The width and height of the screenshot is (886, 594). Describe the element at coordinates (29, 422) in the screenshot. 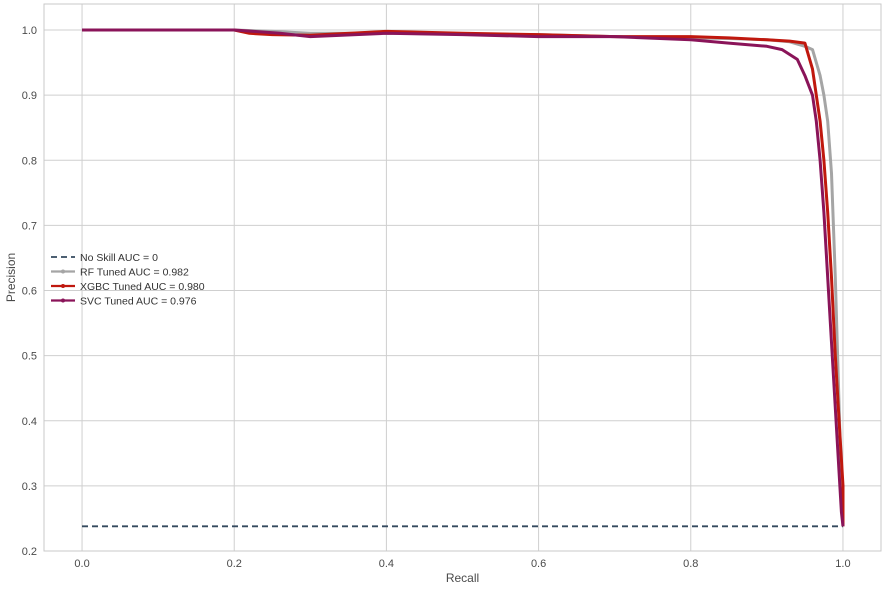

I see `y-tick-label: 0.4` at that location.